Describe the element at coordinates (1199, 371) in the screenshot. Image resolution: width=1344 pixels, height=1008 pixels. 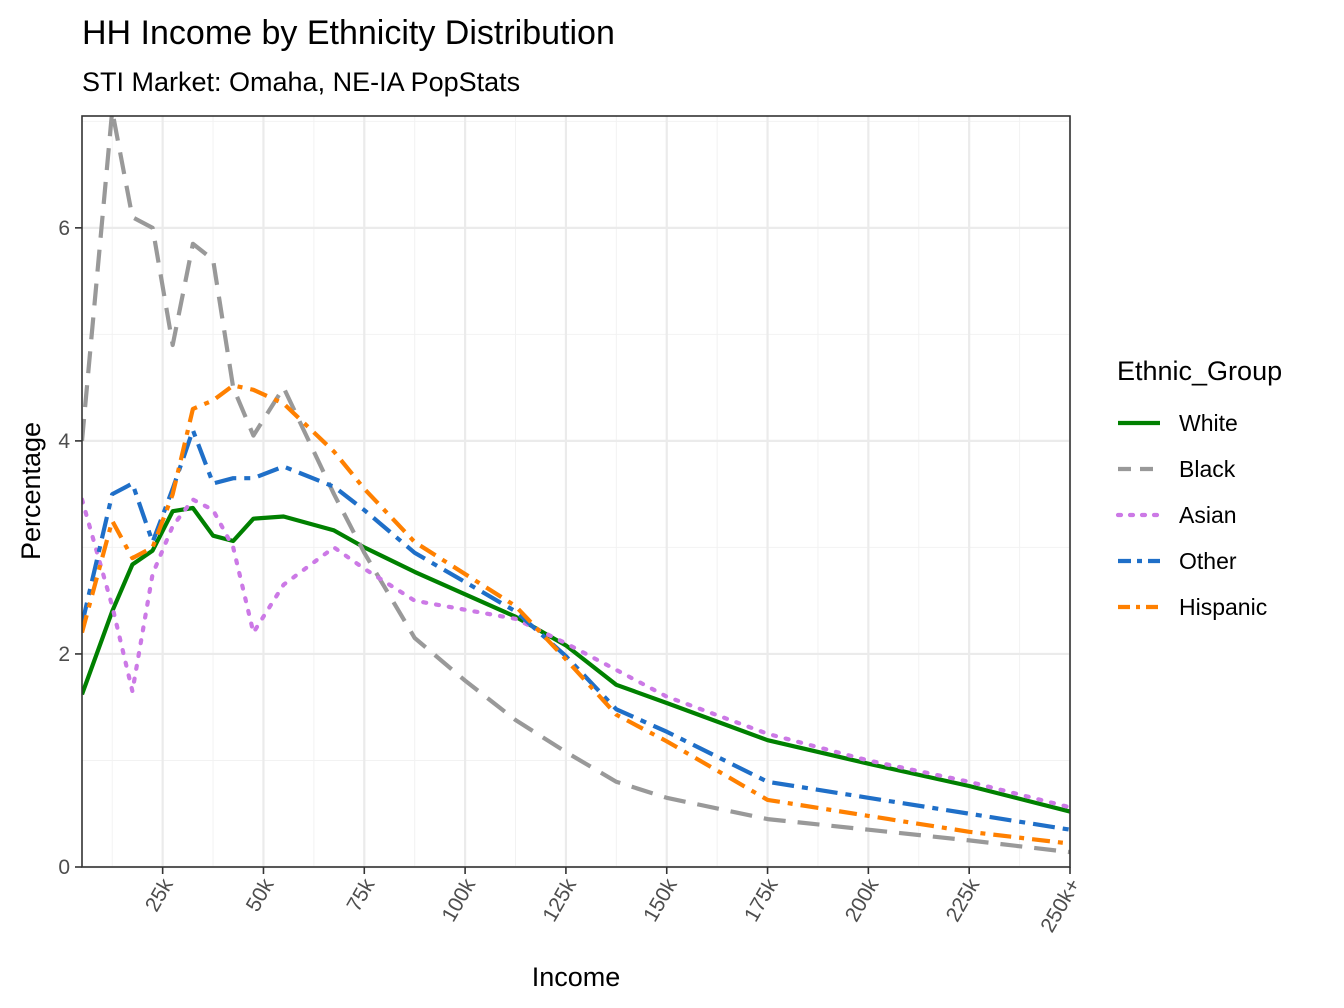
I see `legend-title: Ethnic_Group` at that location.